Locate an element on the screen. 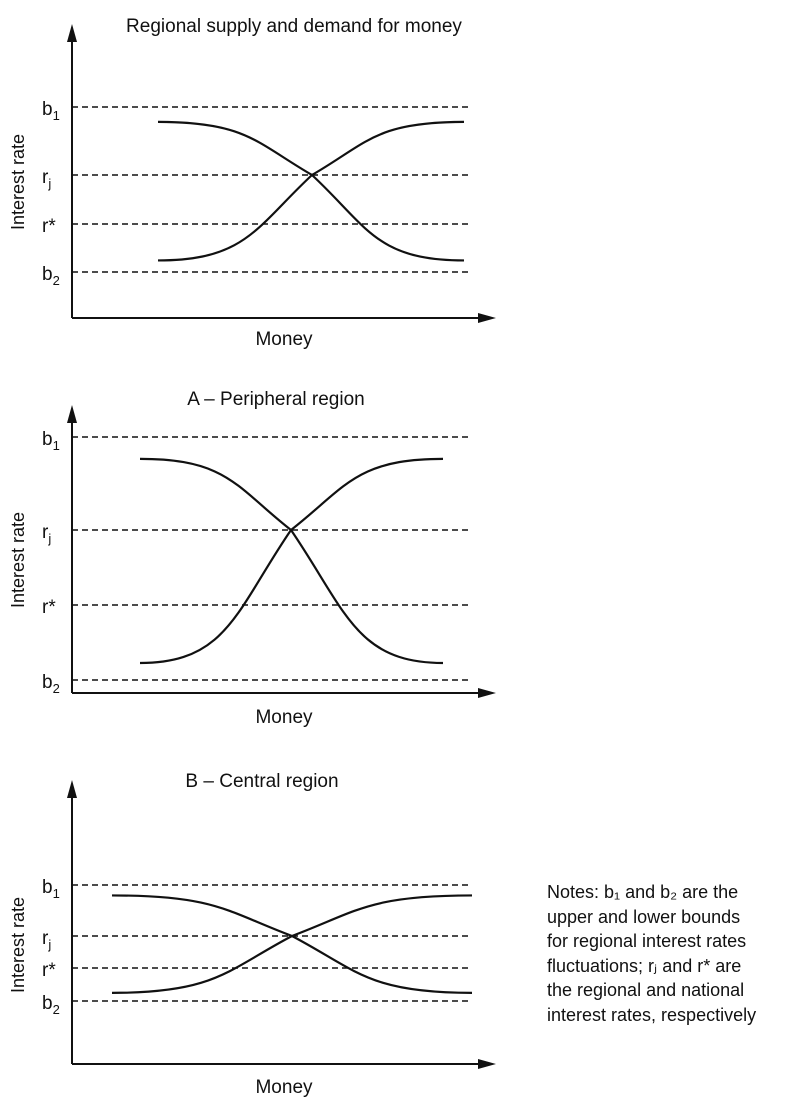 This screenshot has width=808, height=1098. panel-title: B – Central region is located at coordinates (261, 781).